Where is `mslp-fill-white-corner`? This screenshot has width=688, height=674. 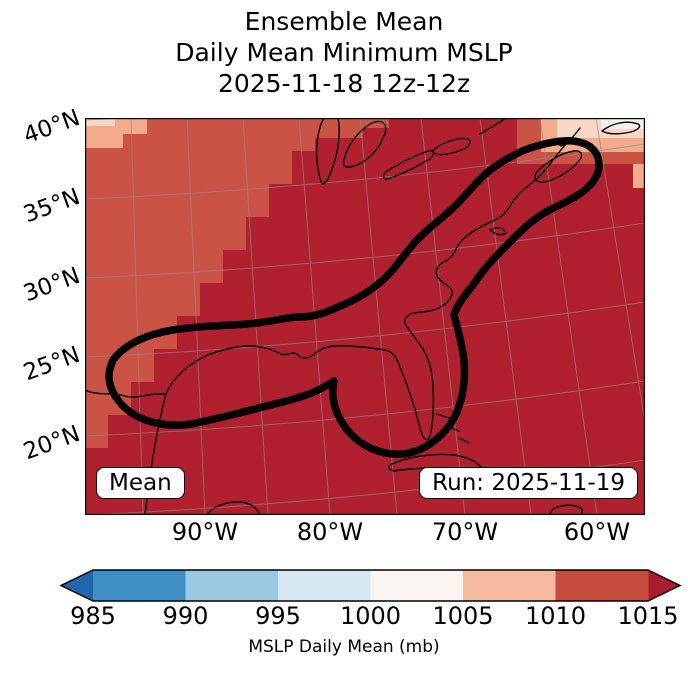 mslp-fill-white-corner is located at coordinates (623, 123).